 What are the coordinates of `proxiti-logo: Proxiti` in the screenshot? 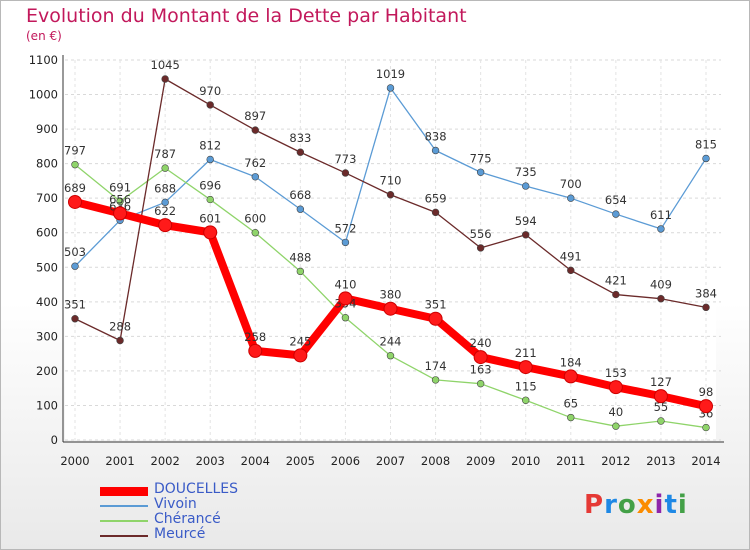 It's located at (636, 505).